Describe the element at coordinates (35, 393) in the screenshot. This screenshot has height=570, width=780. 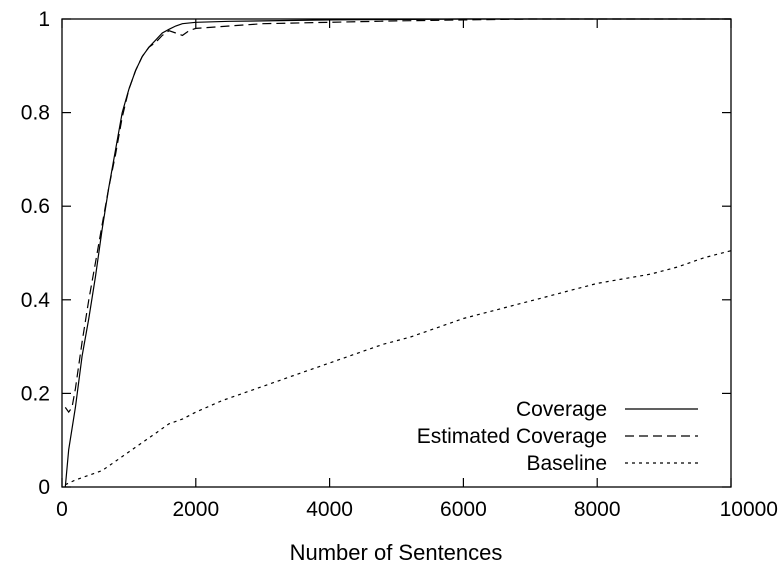
I see `y-tick-label: 0.2` at that location.